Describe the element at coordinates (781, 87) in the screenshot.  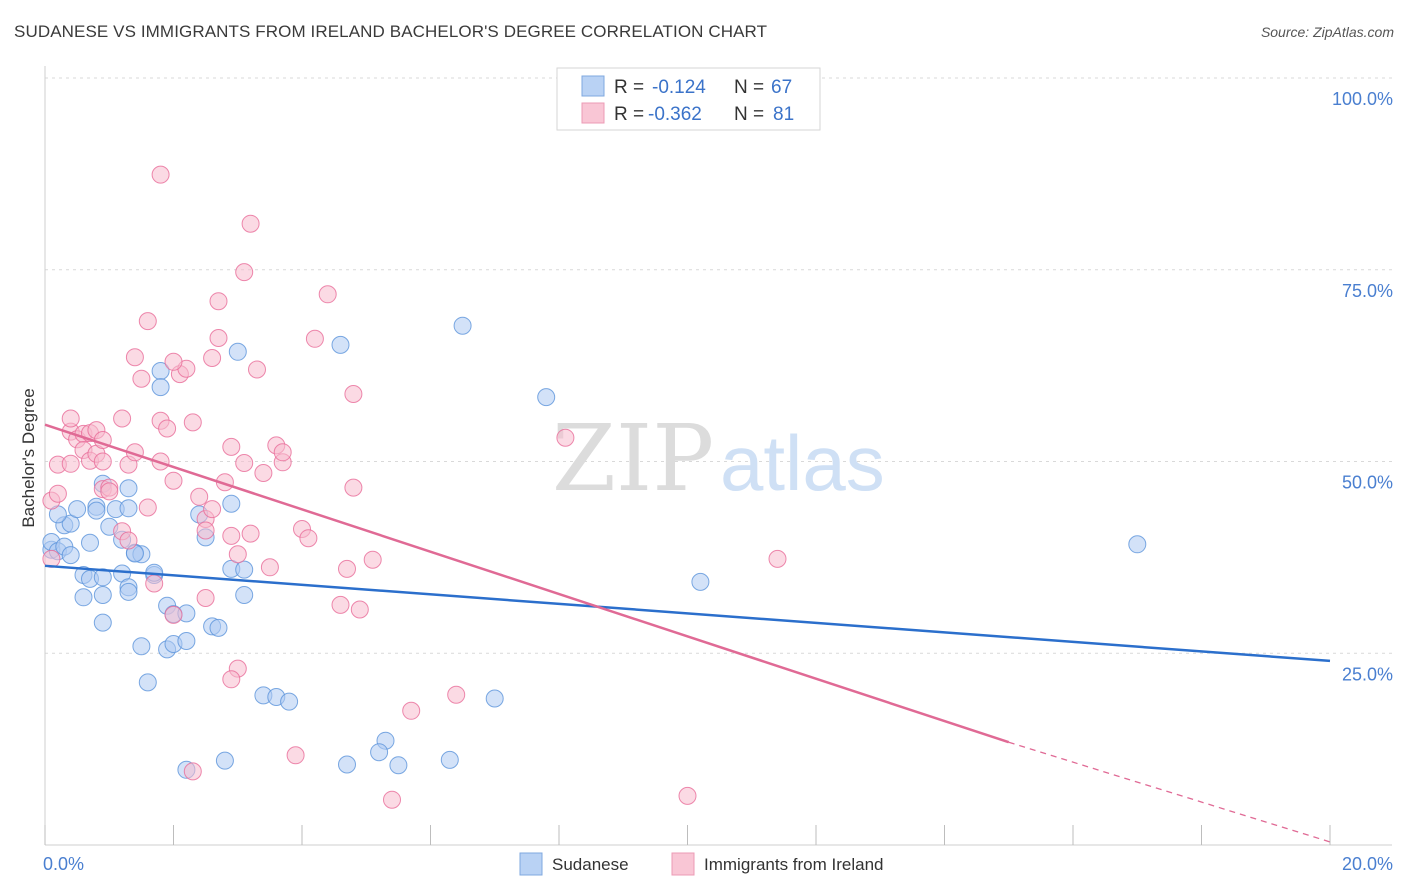
I see `legend-n-value-1: 67` at that location.